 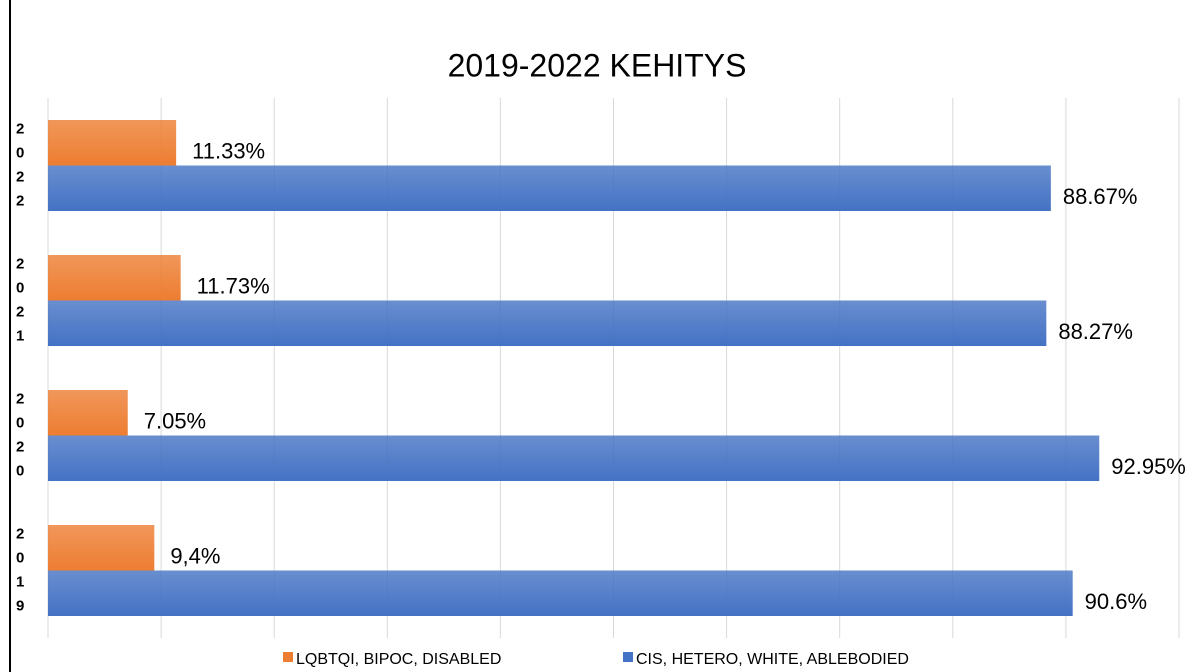 What do you see at coordinates (195, 556) in the screenshot?
I see `data-label: 9,4%` at bounding box center [195, 556].